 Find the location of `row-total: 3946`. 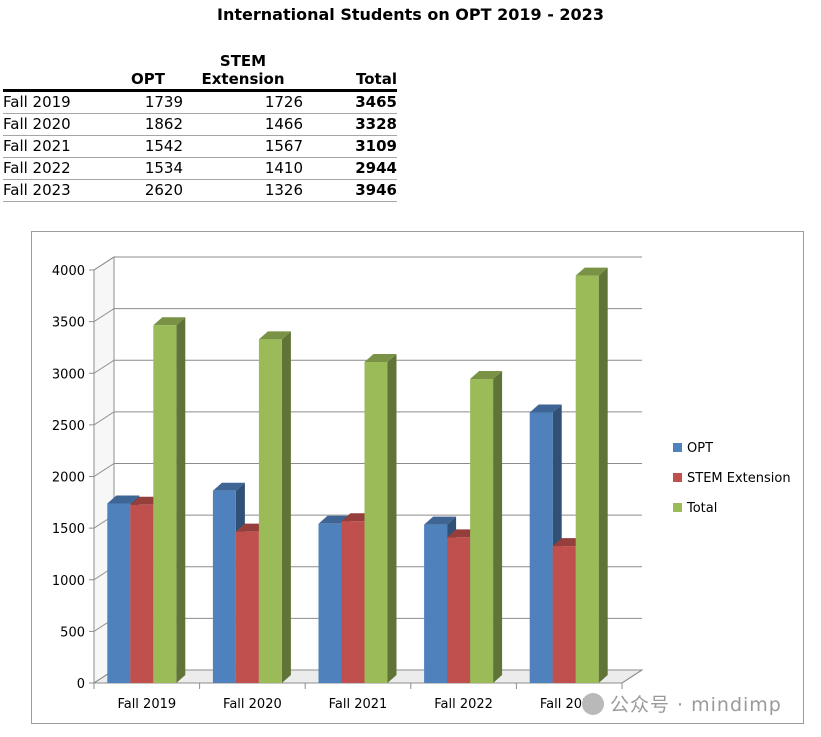

row-total: 3946 is located at coordinates (350, 190).